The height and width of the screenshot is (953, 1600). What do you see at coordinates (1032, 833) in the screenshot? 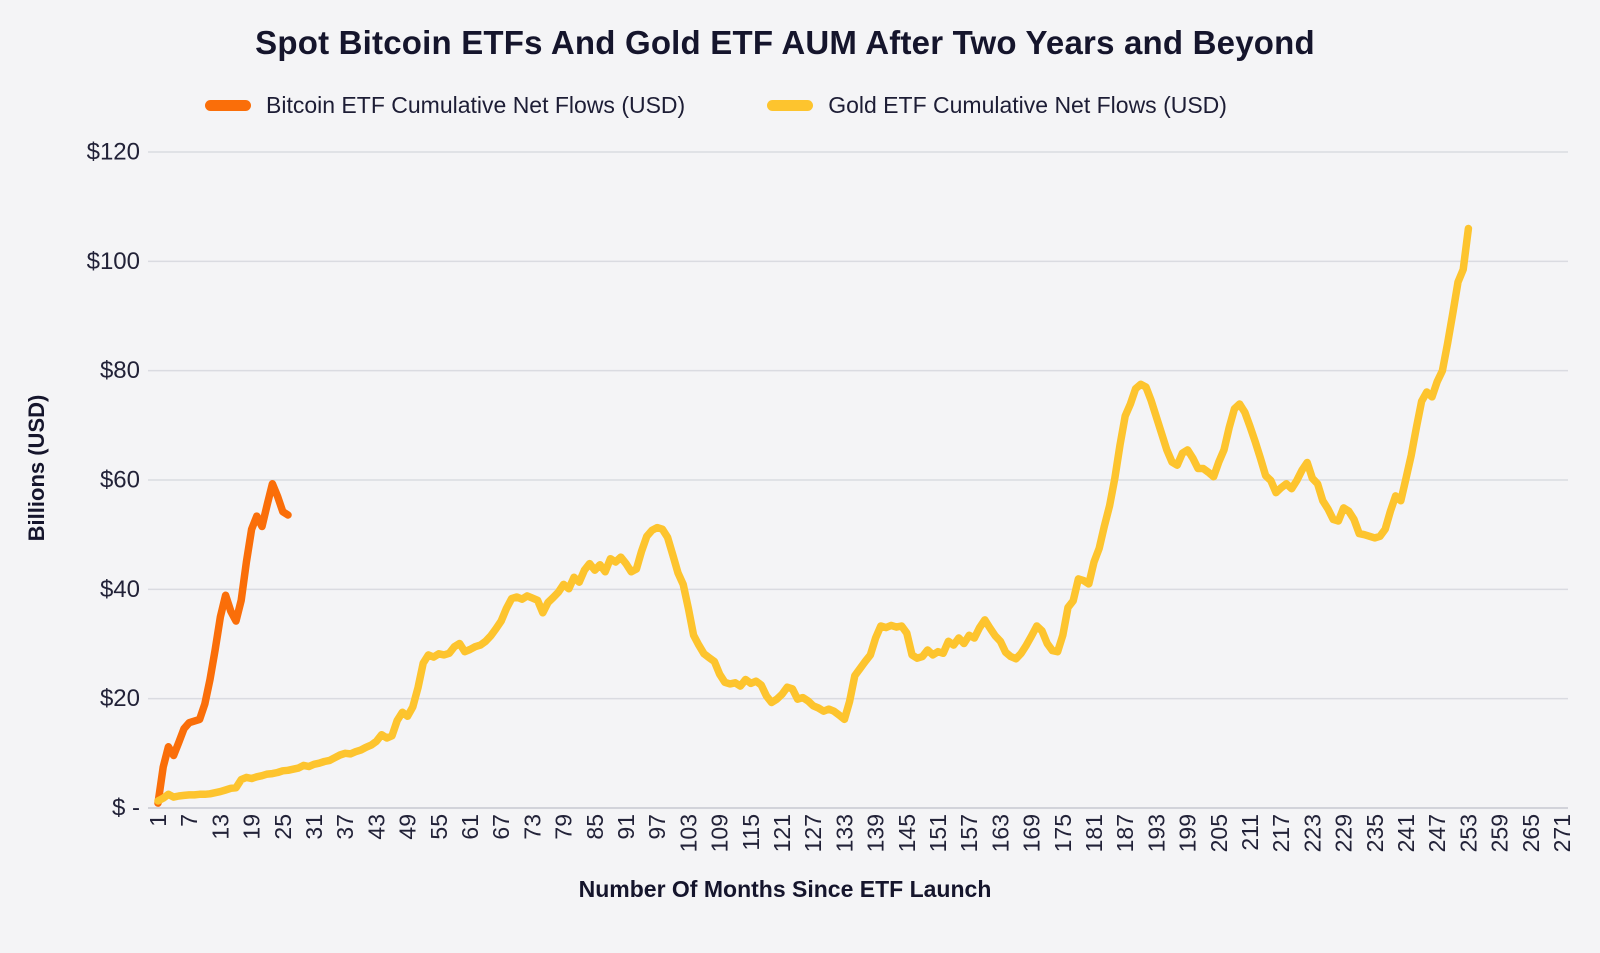
I see `x-tick-label: 169` at bounding box center [1032, 833].